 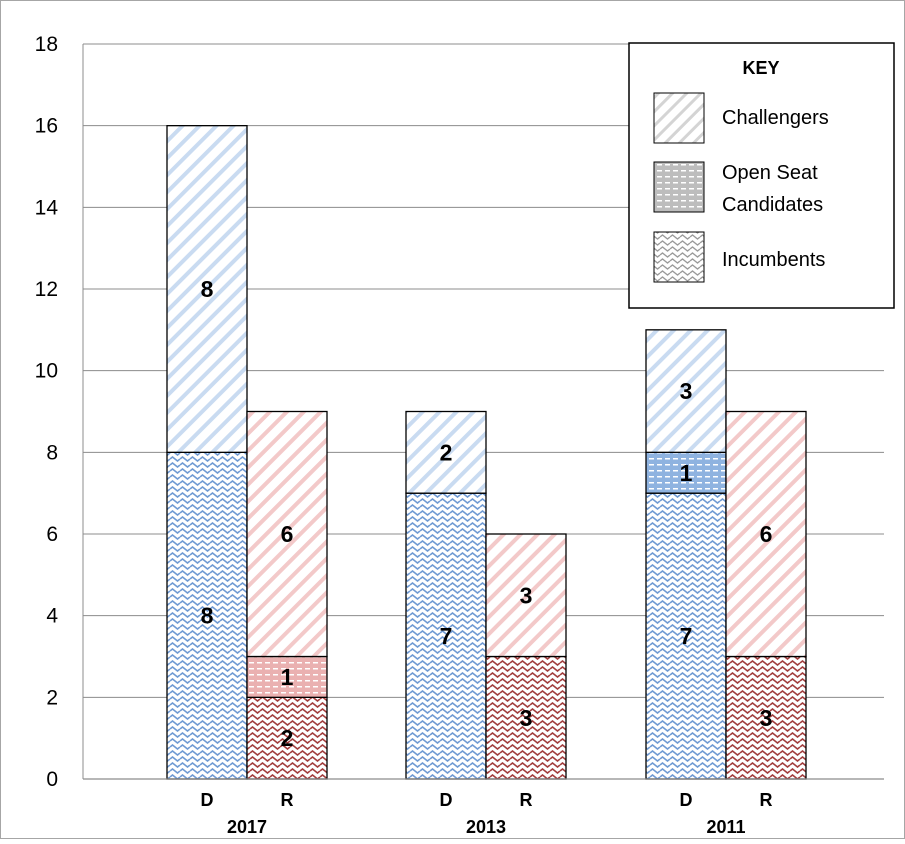 I want to click on bar-segment-2017-D-challengers, so click(x=207, y=289).